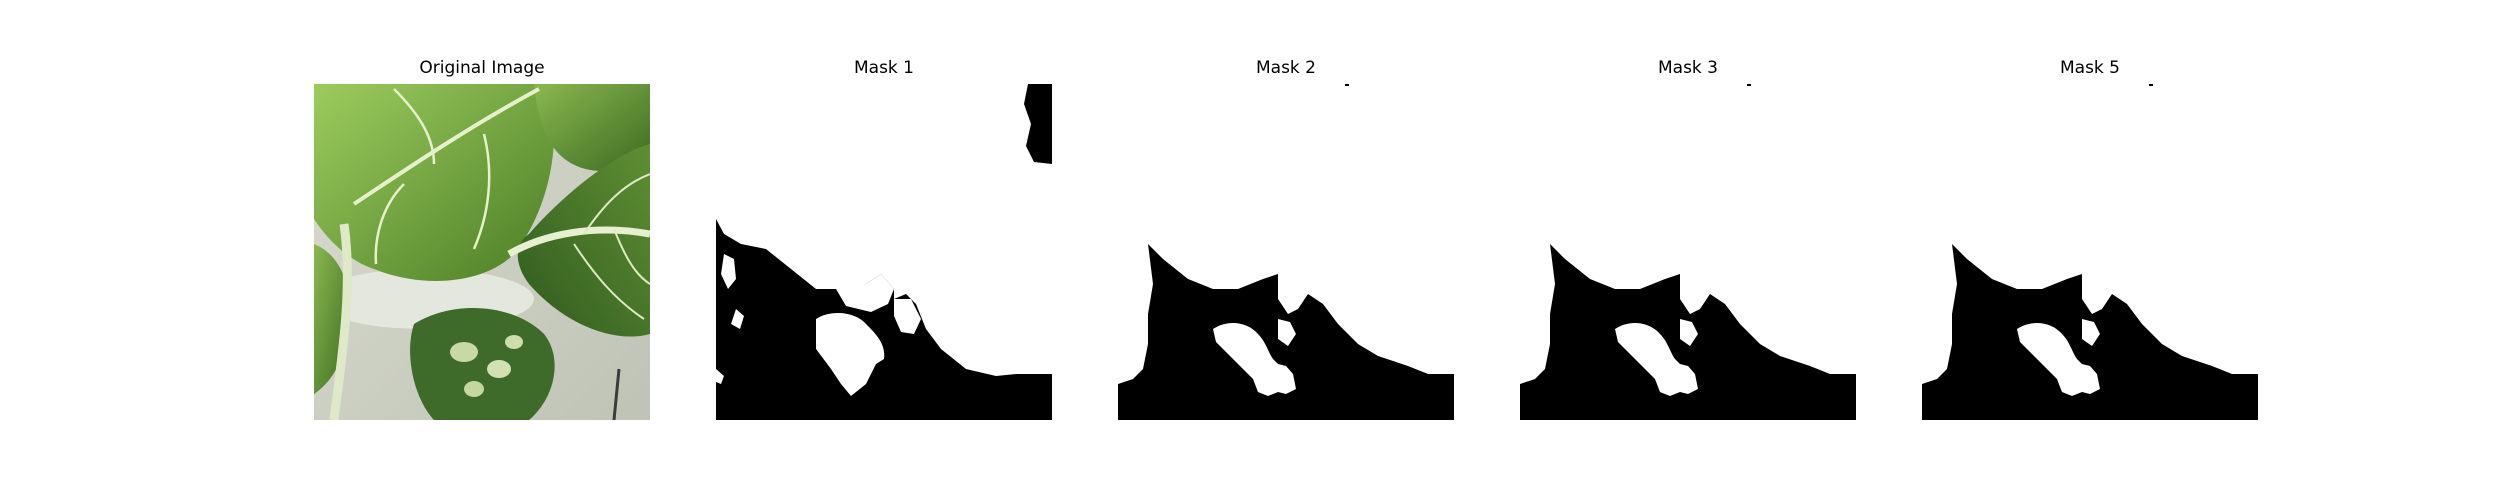 Image resolution: width=2500 pixels, height=500 pixels. I want to click on original-image, so click(482, 252).